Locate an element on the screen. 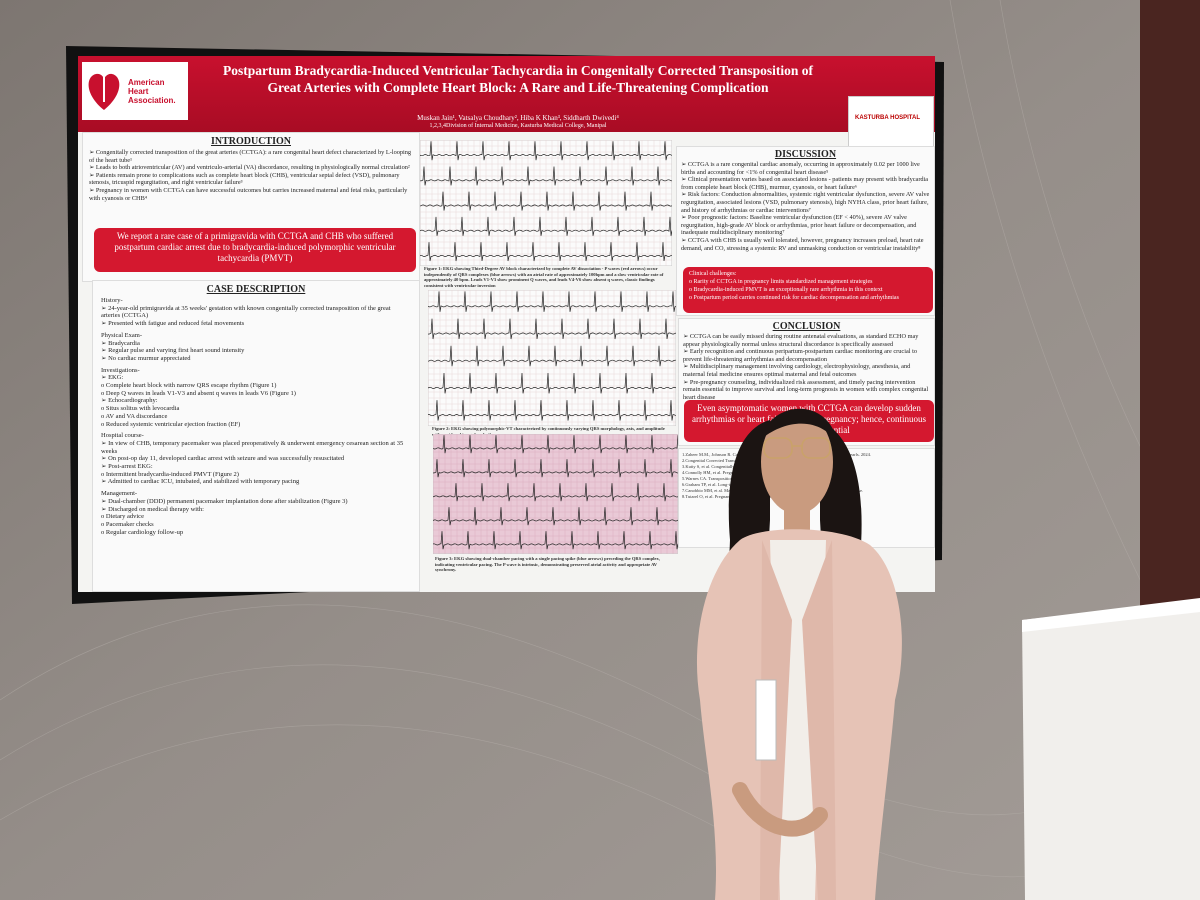 The width and height of the screenshot is (1200, 900). aha-logo: American Heart Association. is located at coordinates (135, 91).